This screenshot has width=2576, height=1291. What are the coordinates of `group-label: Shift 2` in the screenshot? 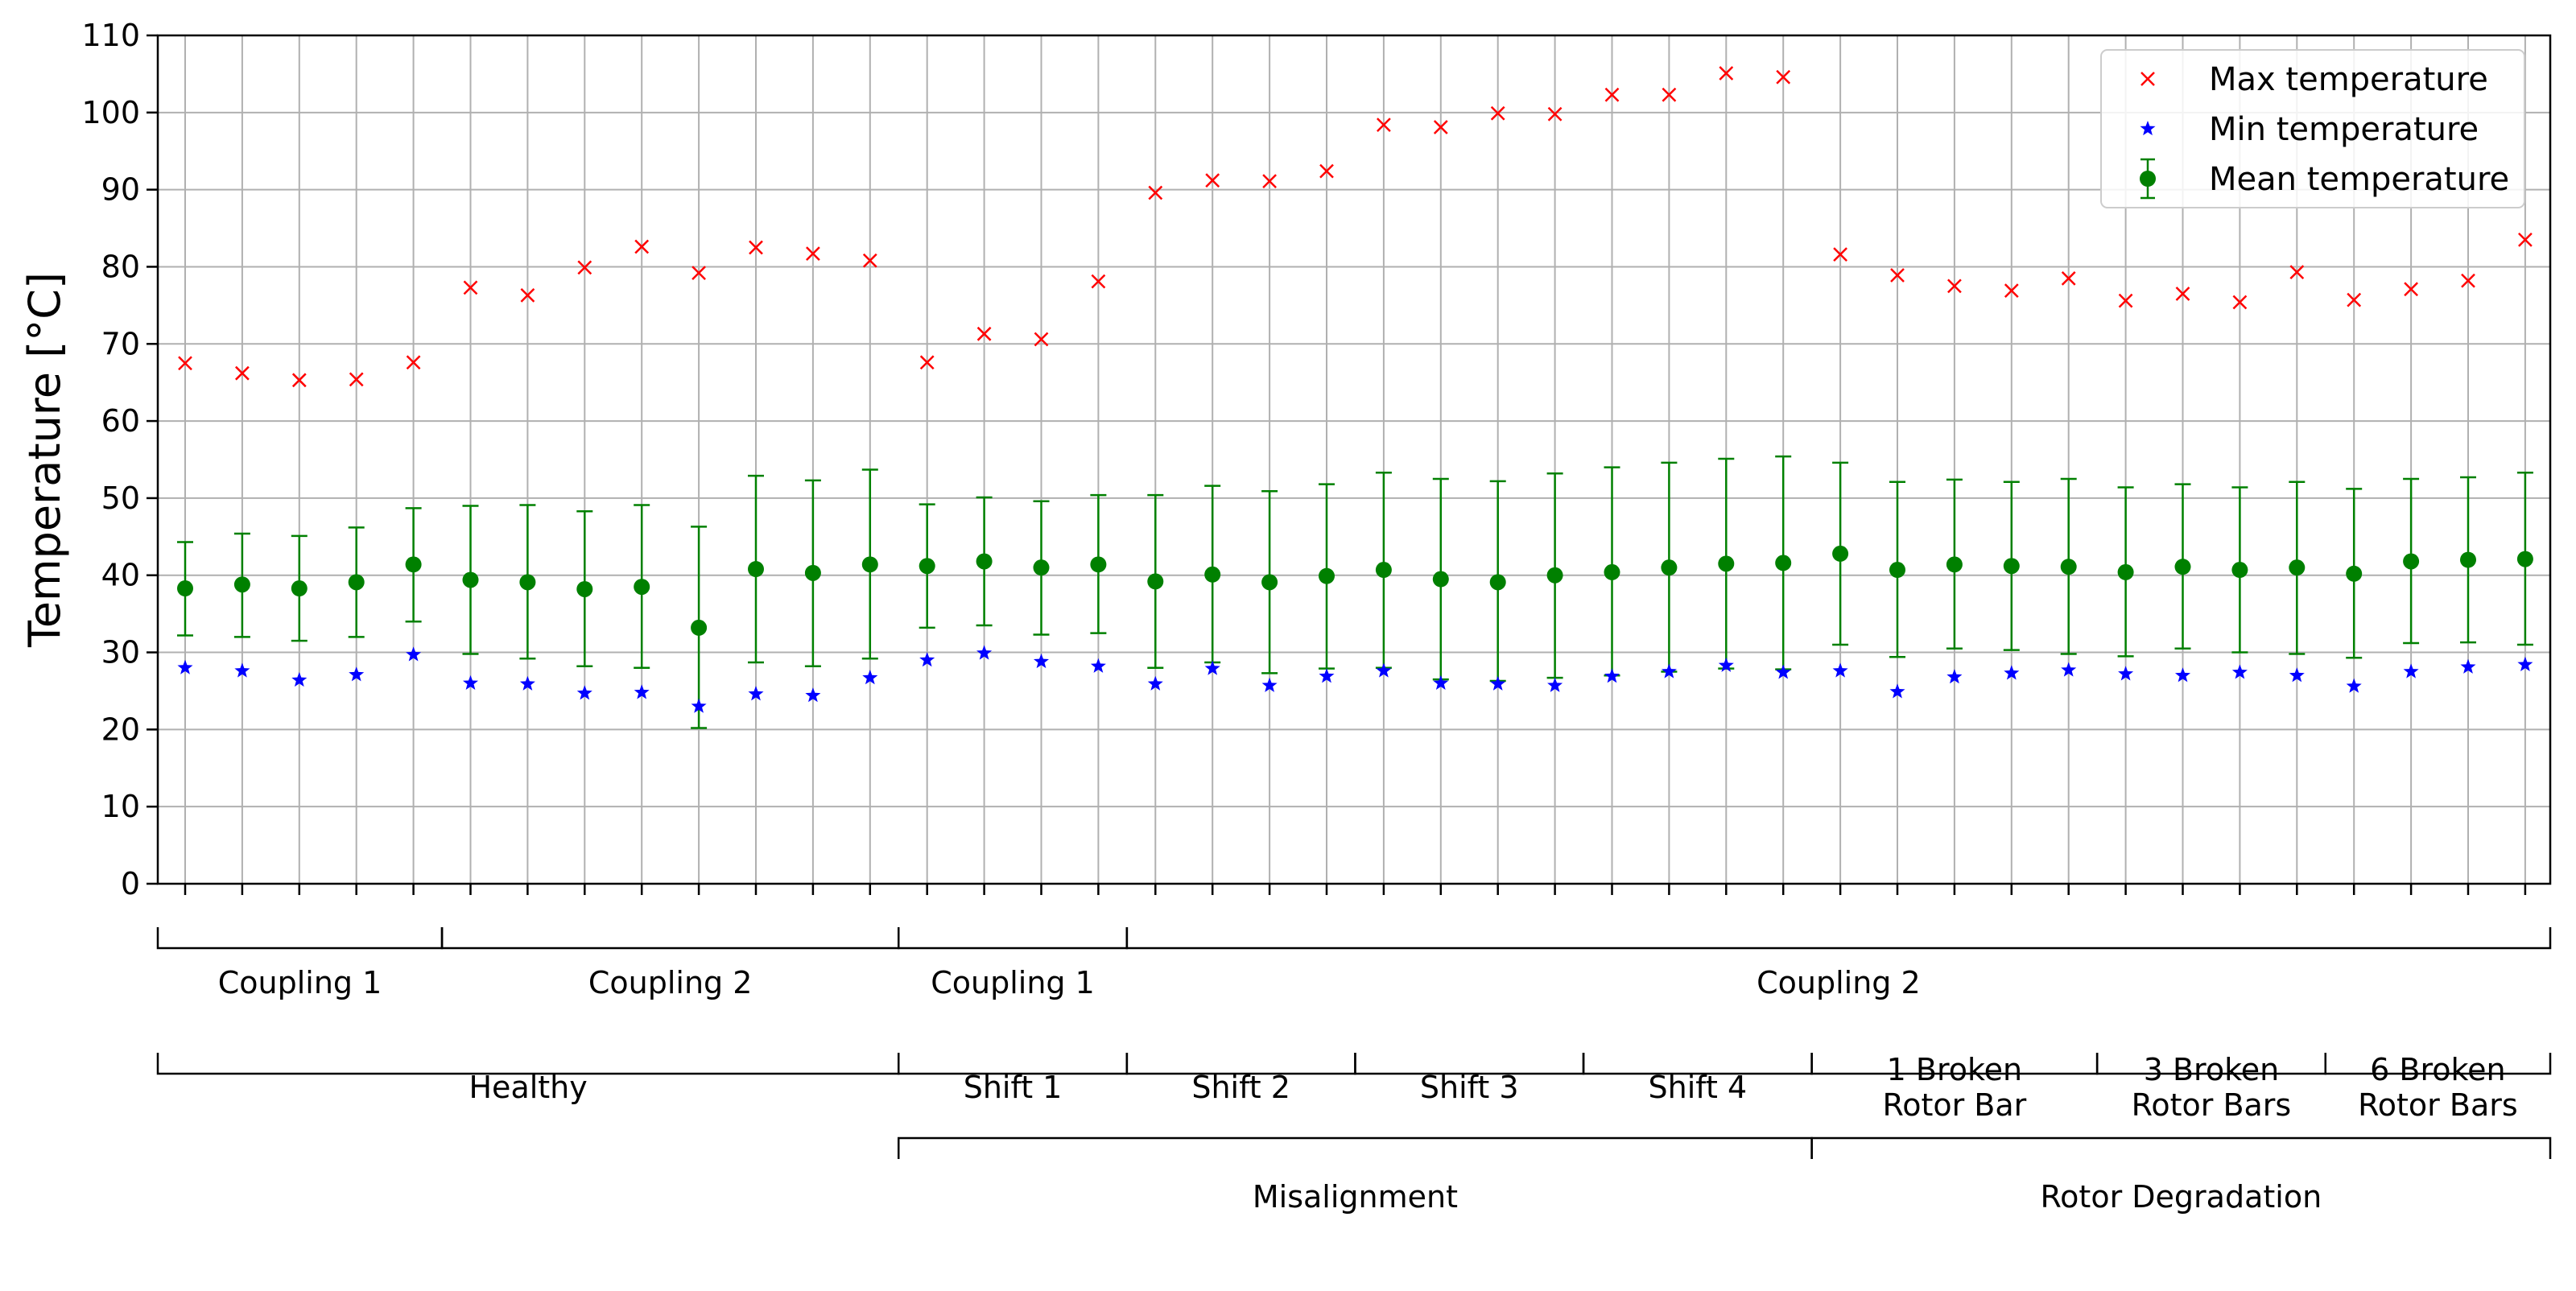 It's located at (1240, 1087).